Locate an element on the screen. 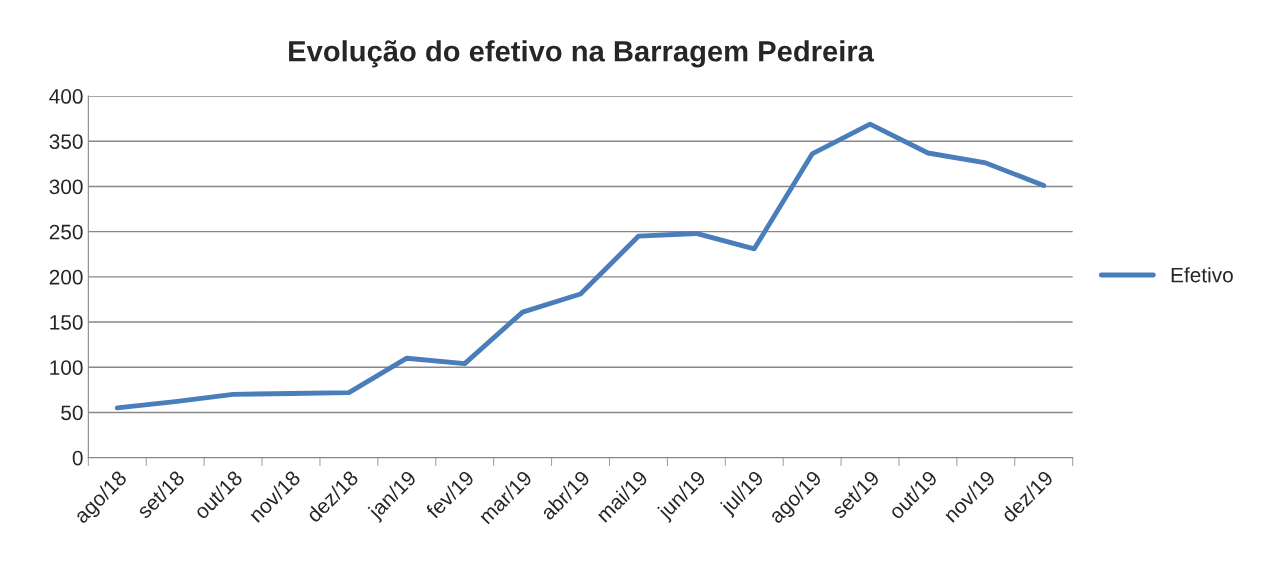  y-tick-label: 50 is located at coordinates (72, 413).